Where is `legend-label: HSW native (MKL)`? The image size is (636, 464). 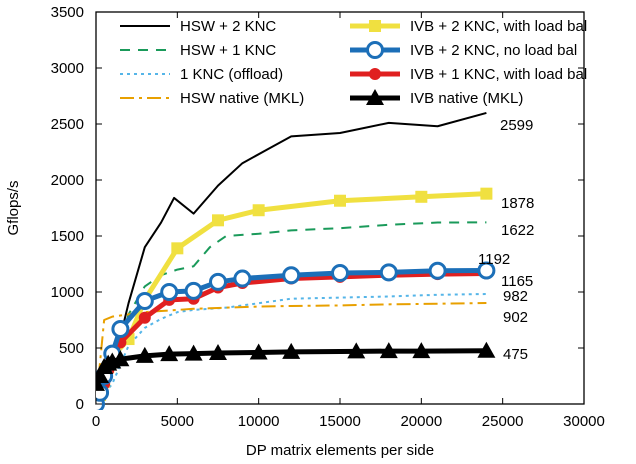
legend-label: HSW native (MKL) is located at coordinates (242, 98).